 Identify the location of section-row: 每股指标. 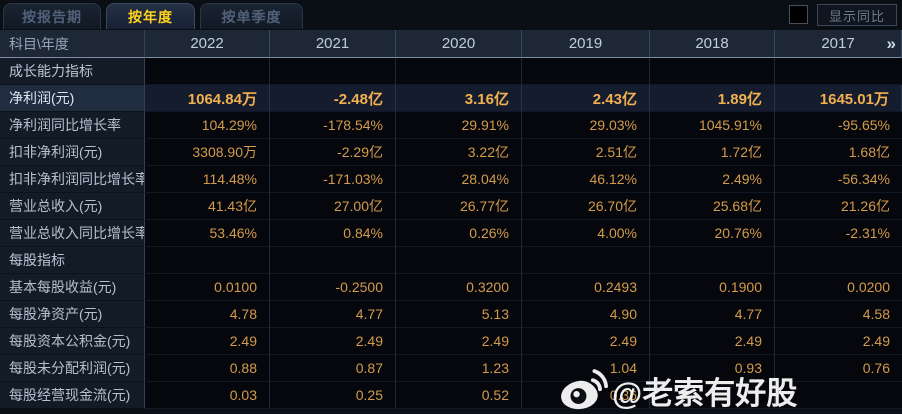
(451, 260).